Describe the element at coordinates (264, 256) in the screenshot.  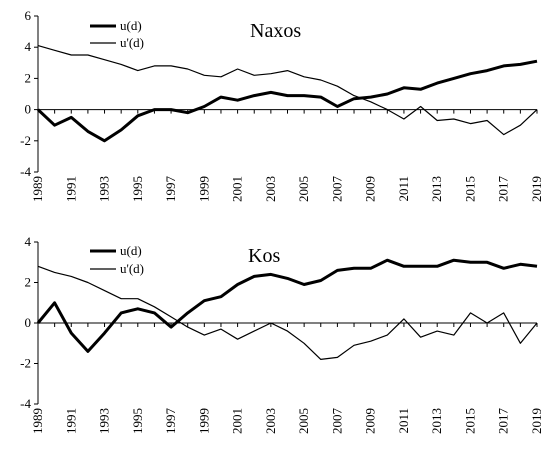
I see `chart-title: Kos` at that location.